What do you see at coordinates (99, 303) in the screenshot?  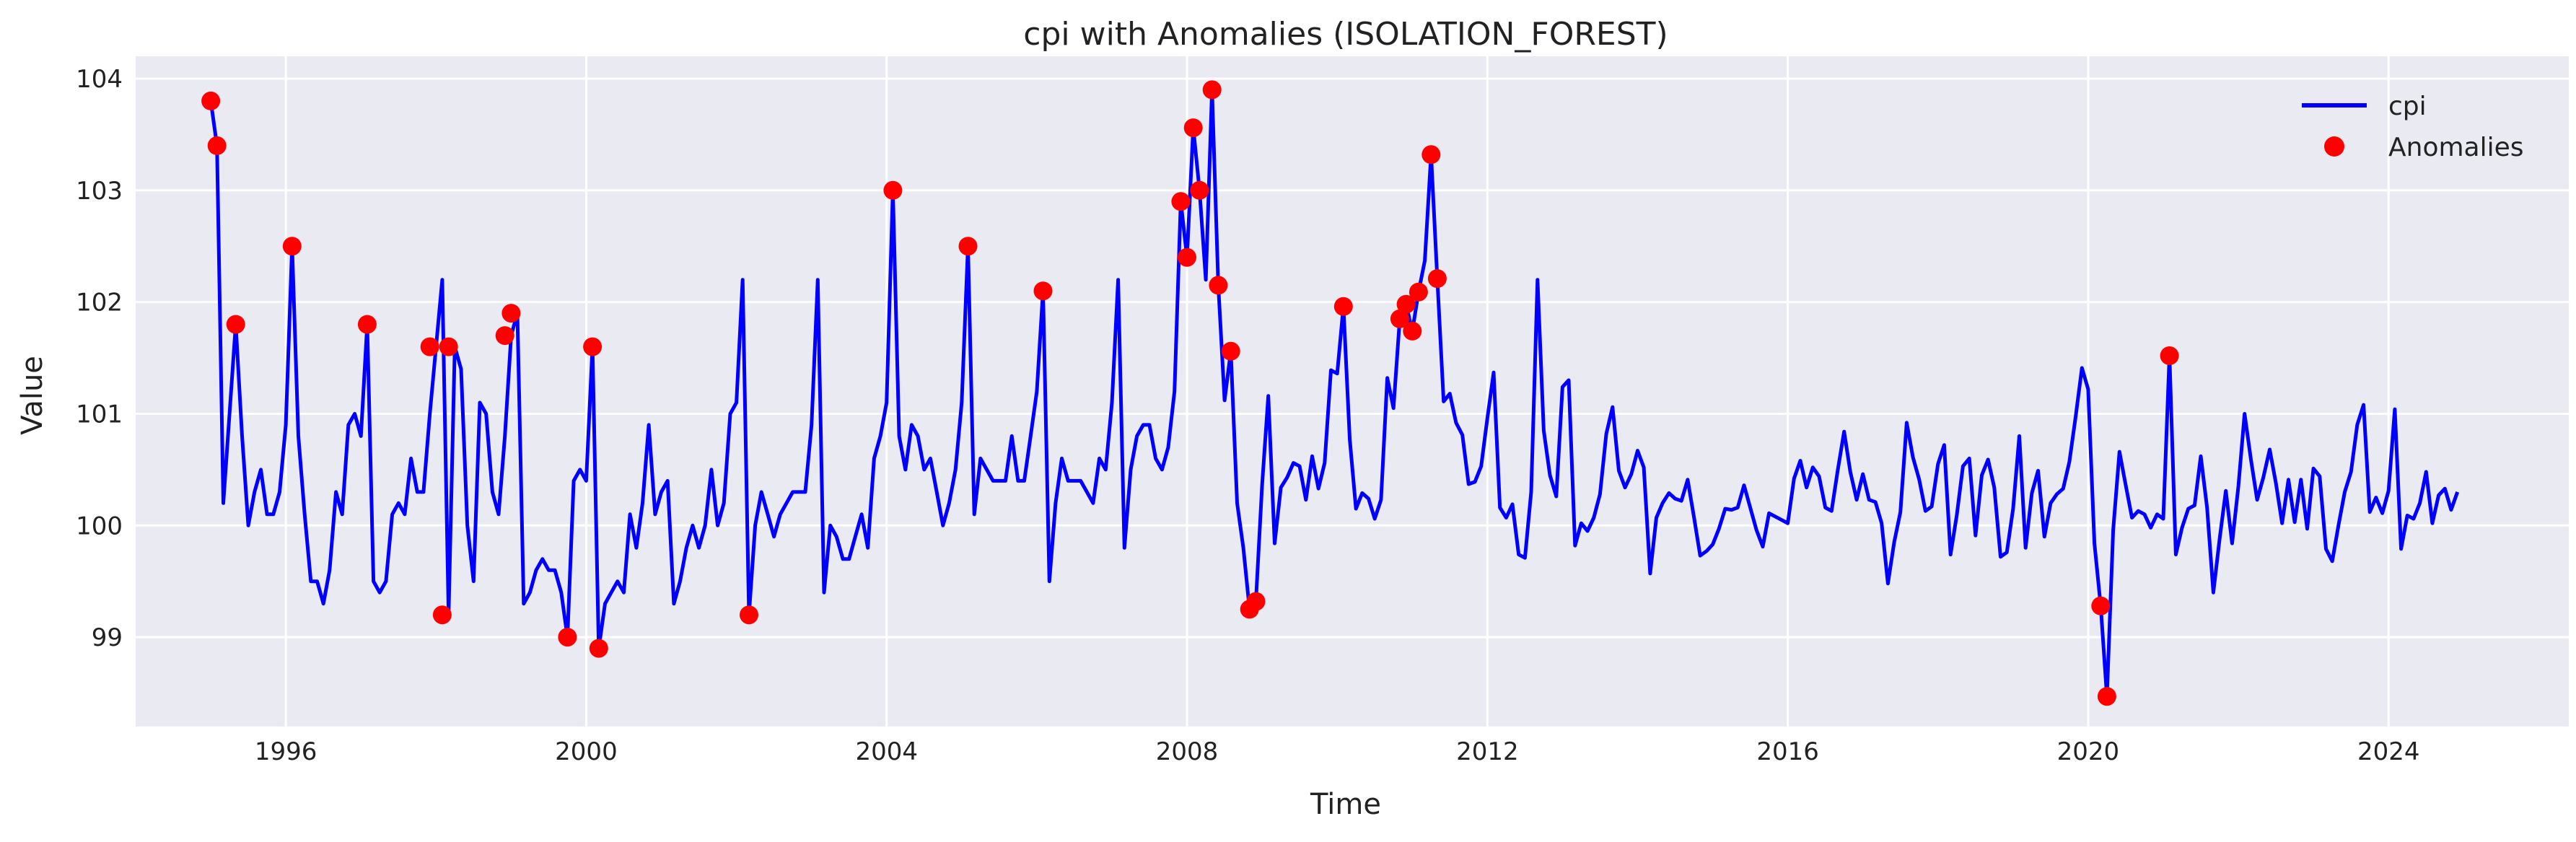 I see `y-tick-label: 102` at bounding box center [99, 303].